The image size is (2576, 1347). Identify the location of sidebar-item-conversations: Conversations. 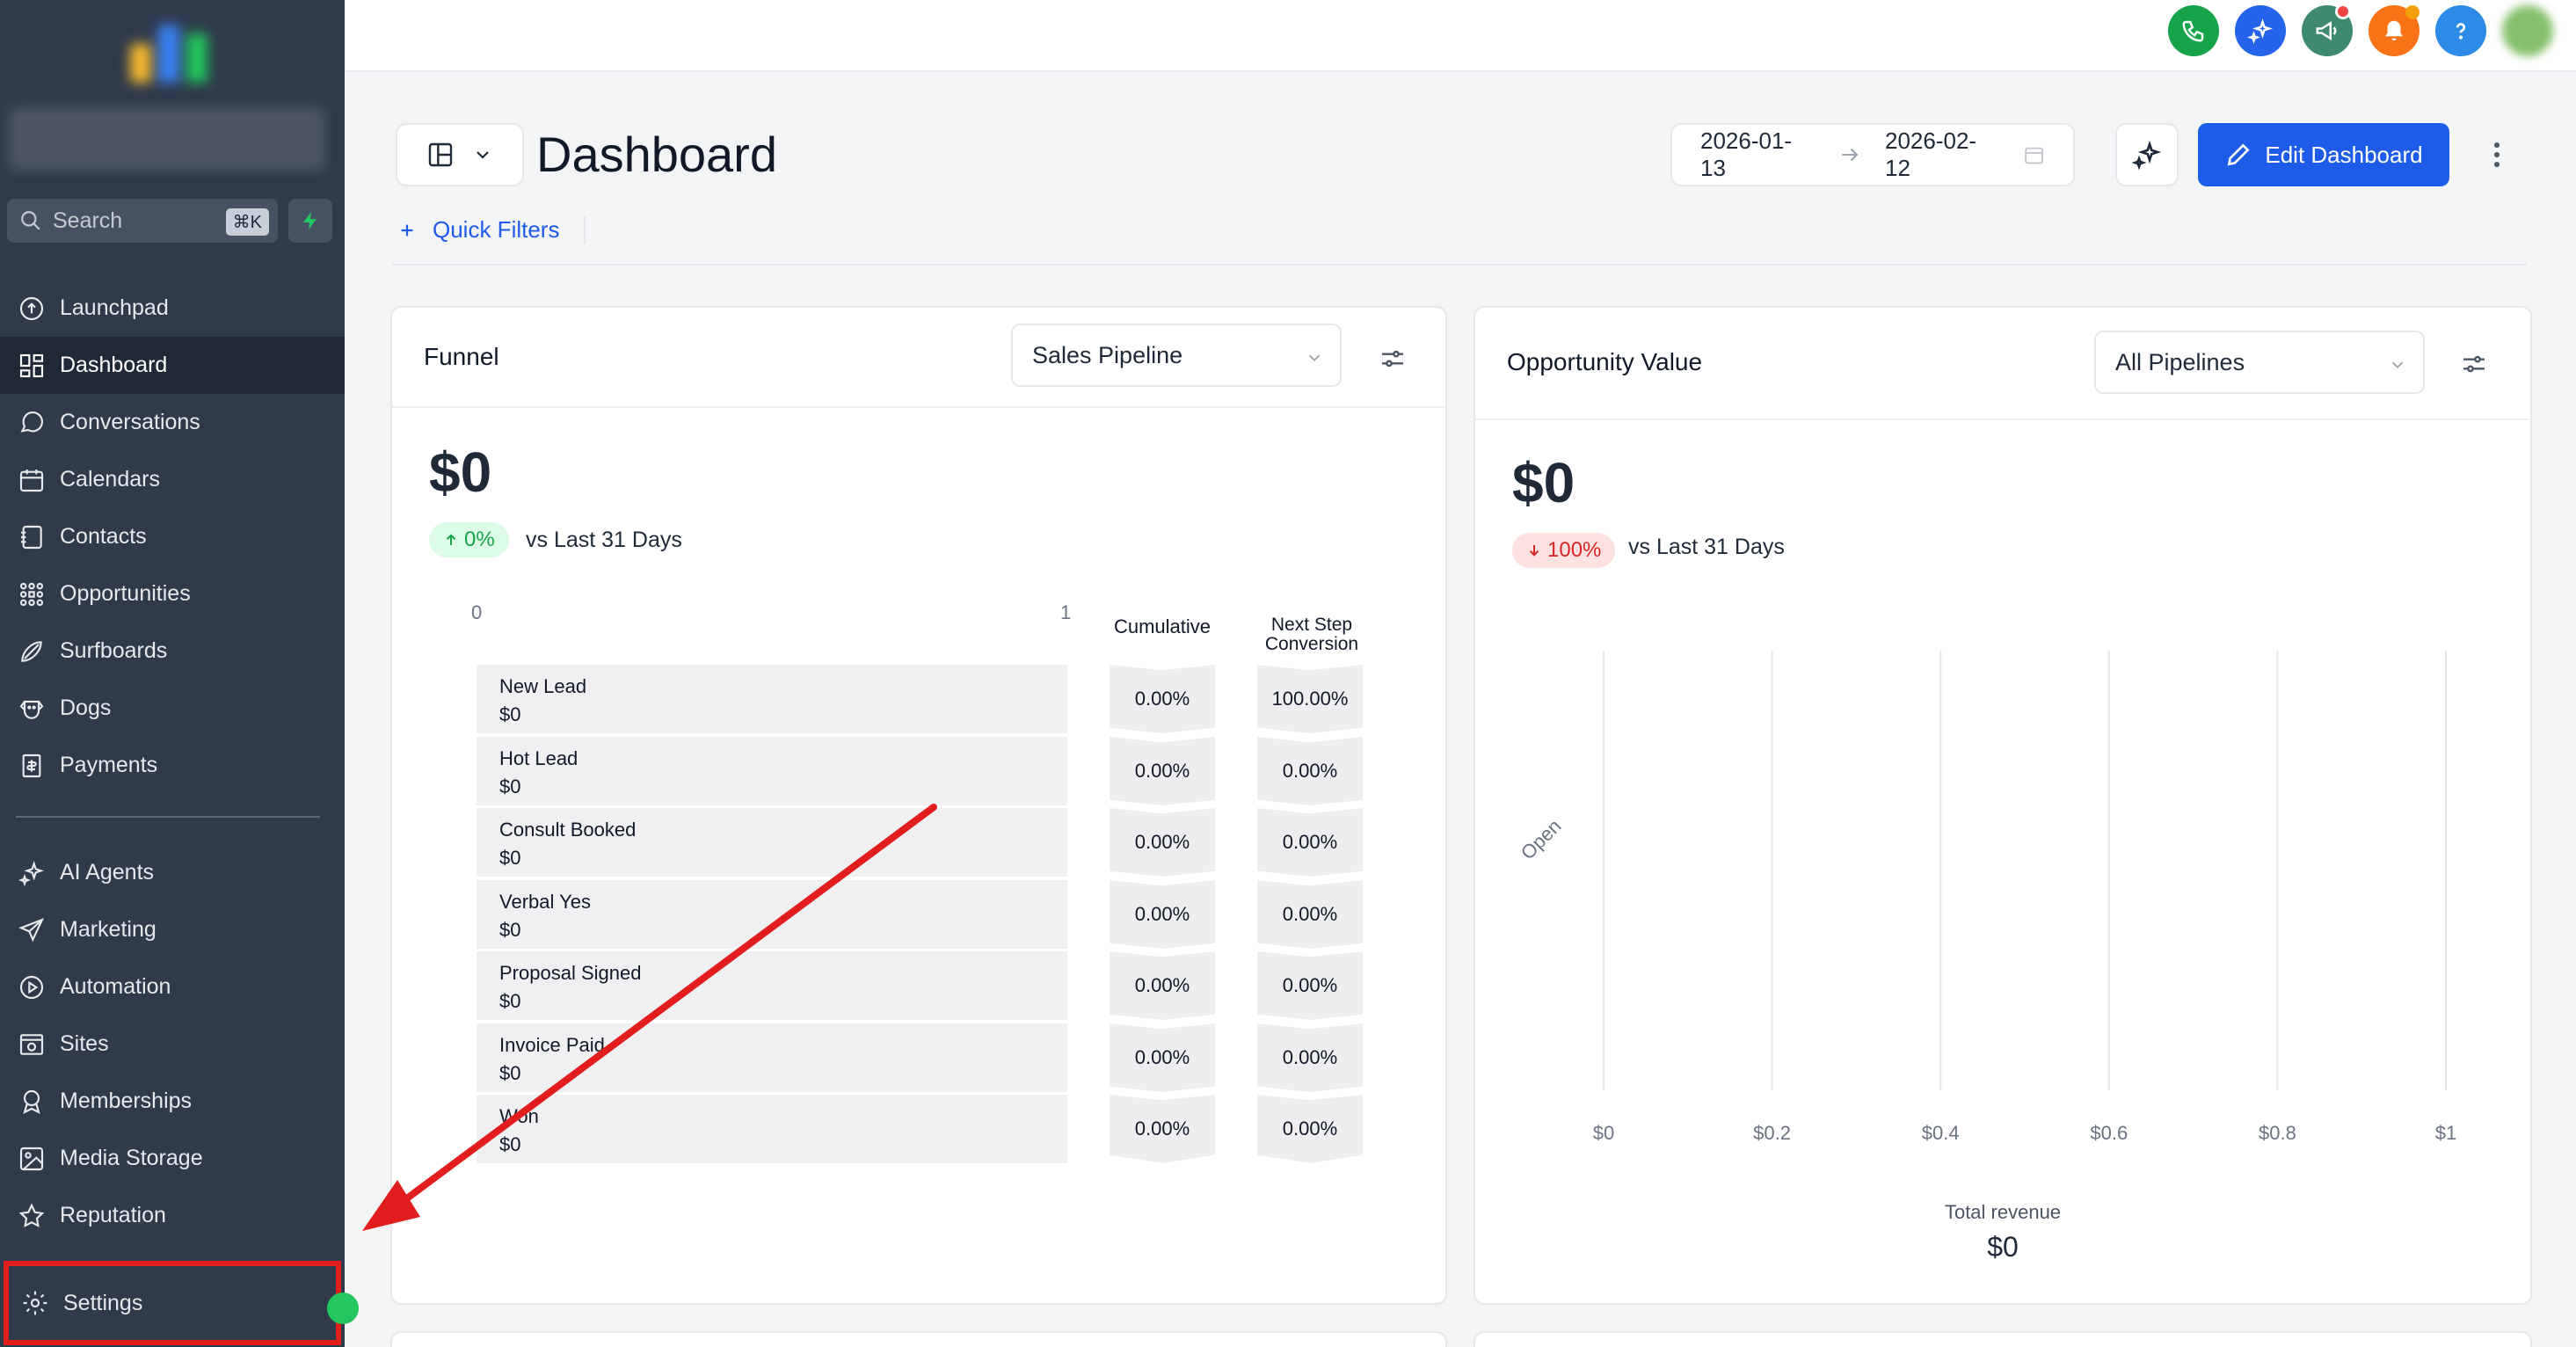
(172, 423).